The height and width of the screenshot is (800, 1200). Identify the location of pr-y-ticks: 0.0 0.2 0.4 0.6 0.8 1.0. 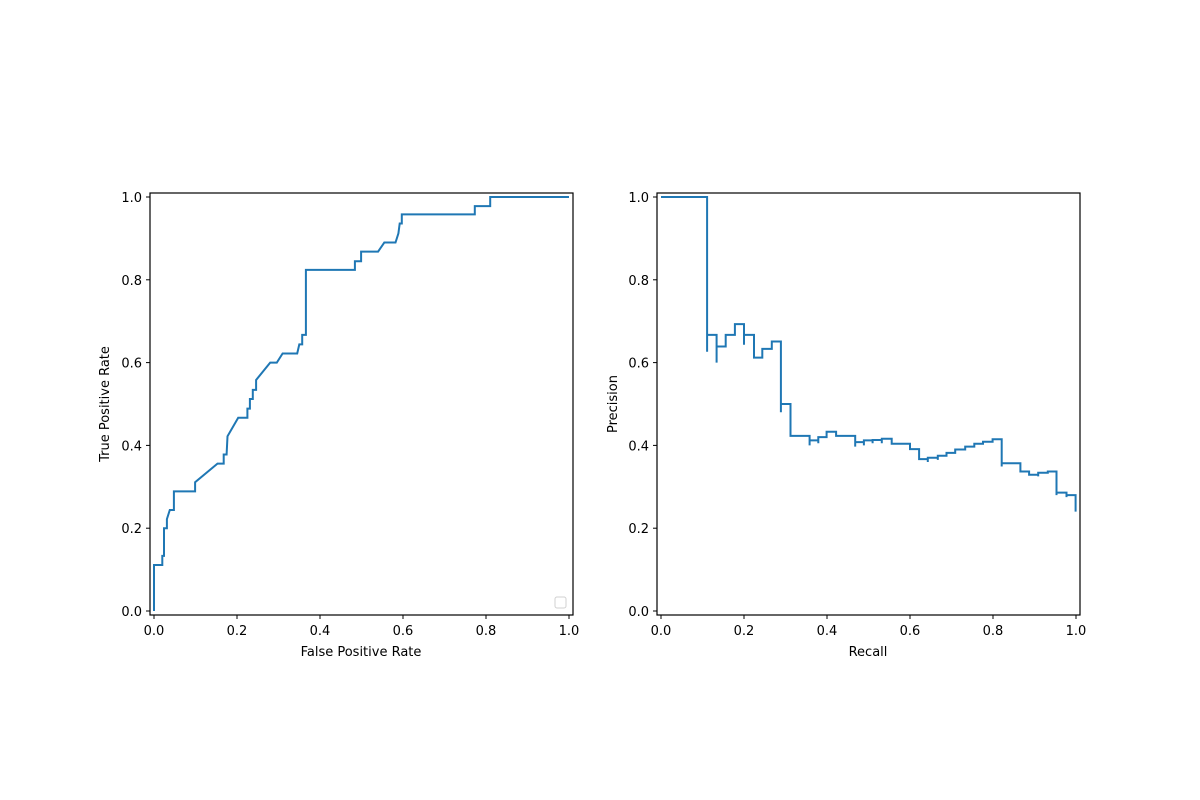
(642, 405).